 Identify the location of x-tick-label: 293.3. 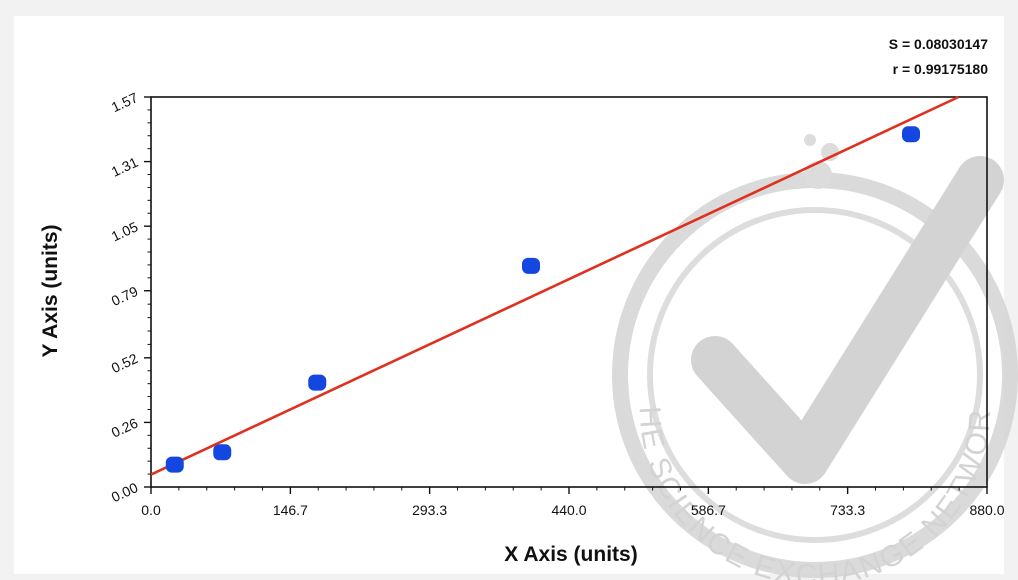
(429, 510).